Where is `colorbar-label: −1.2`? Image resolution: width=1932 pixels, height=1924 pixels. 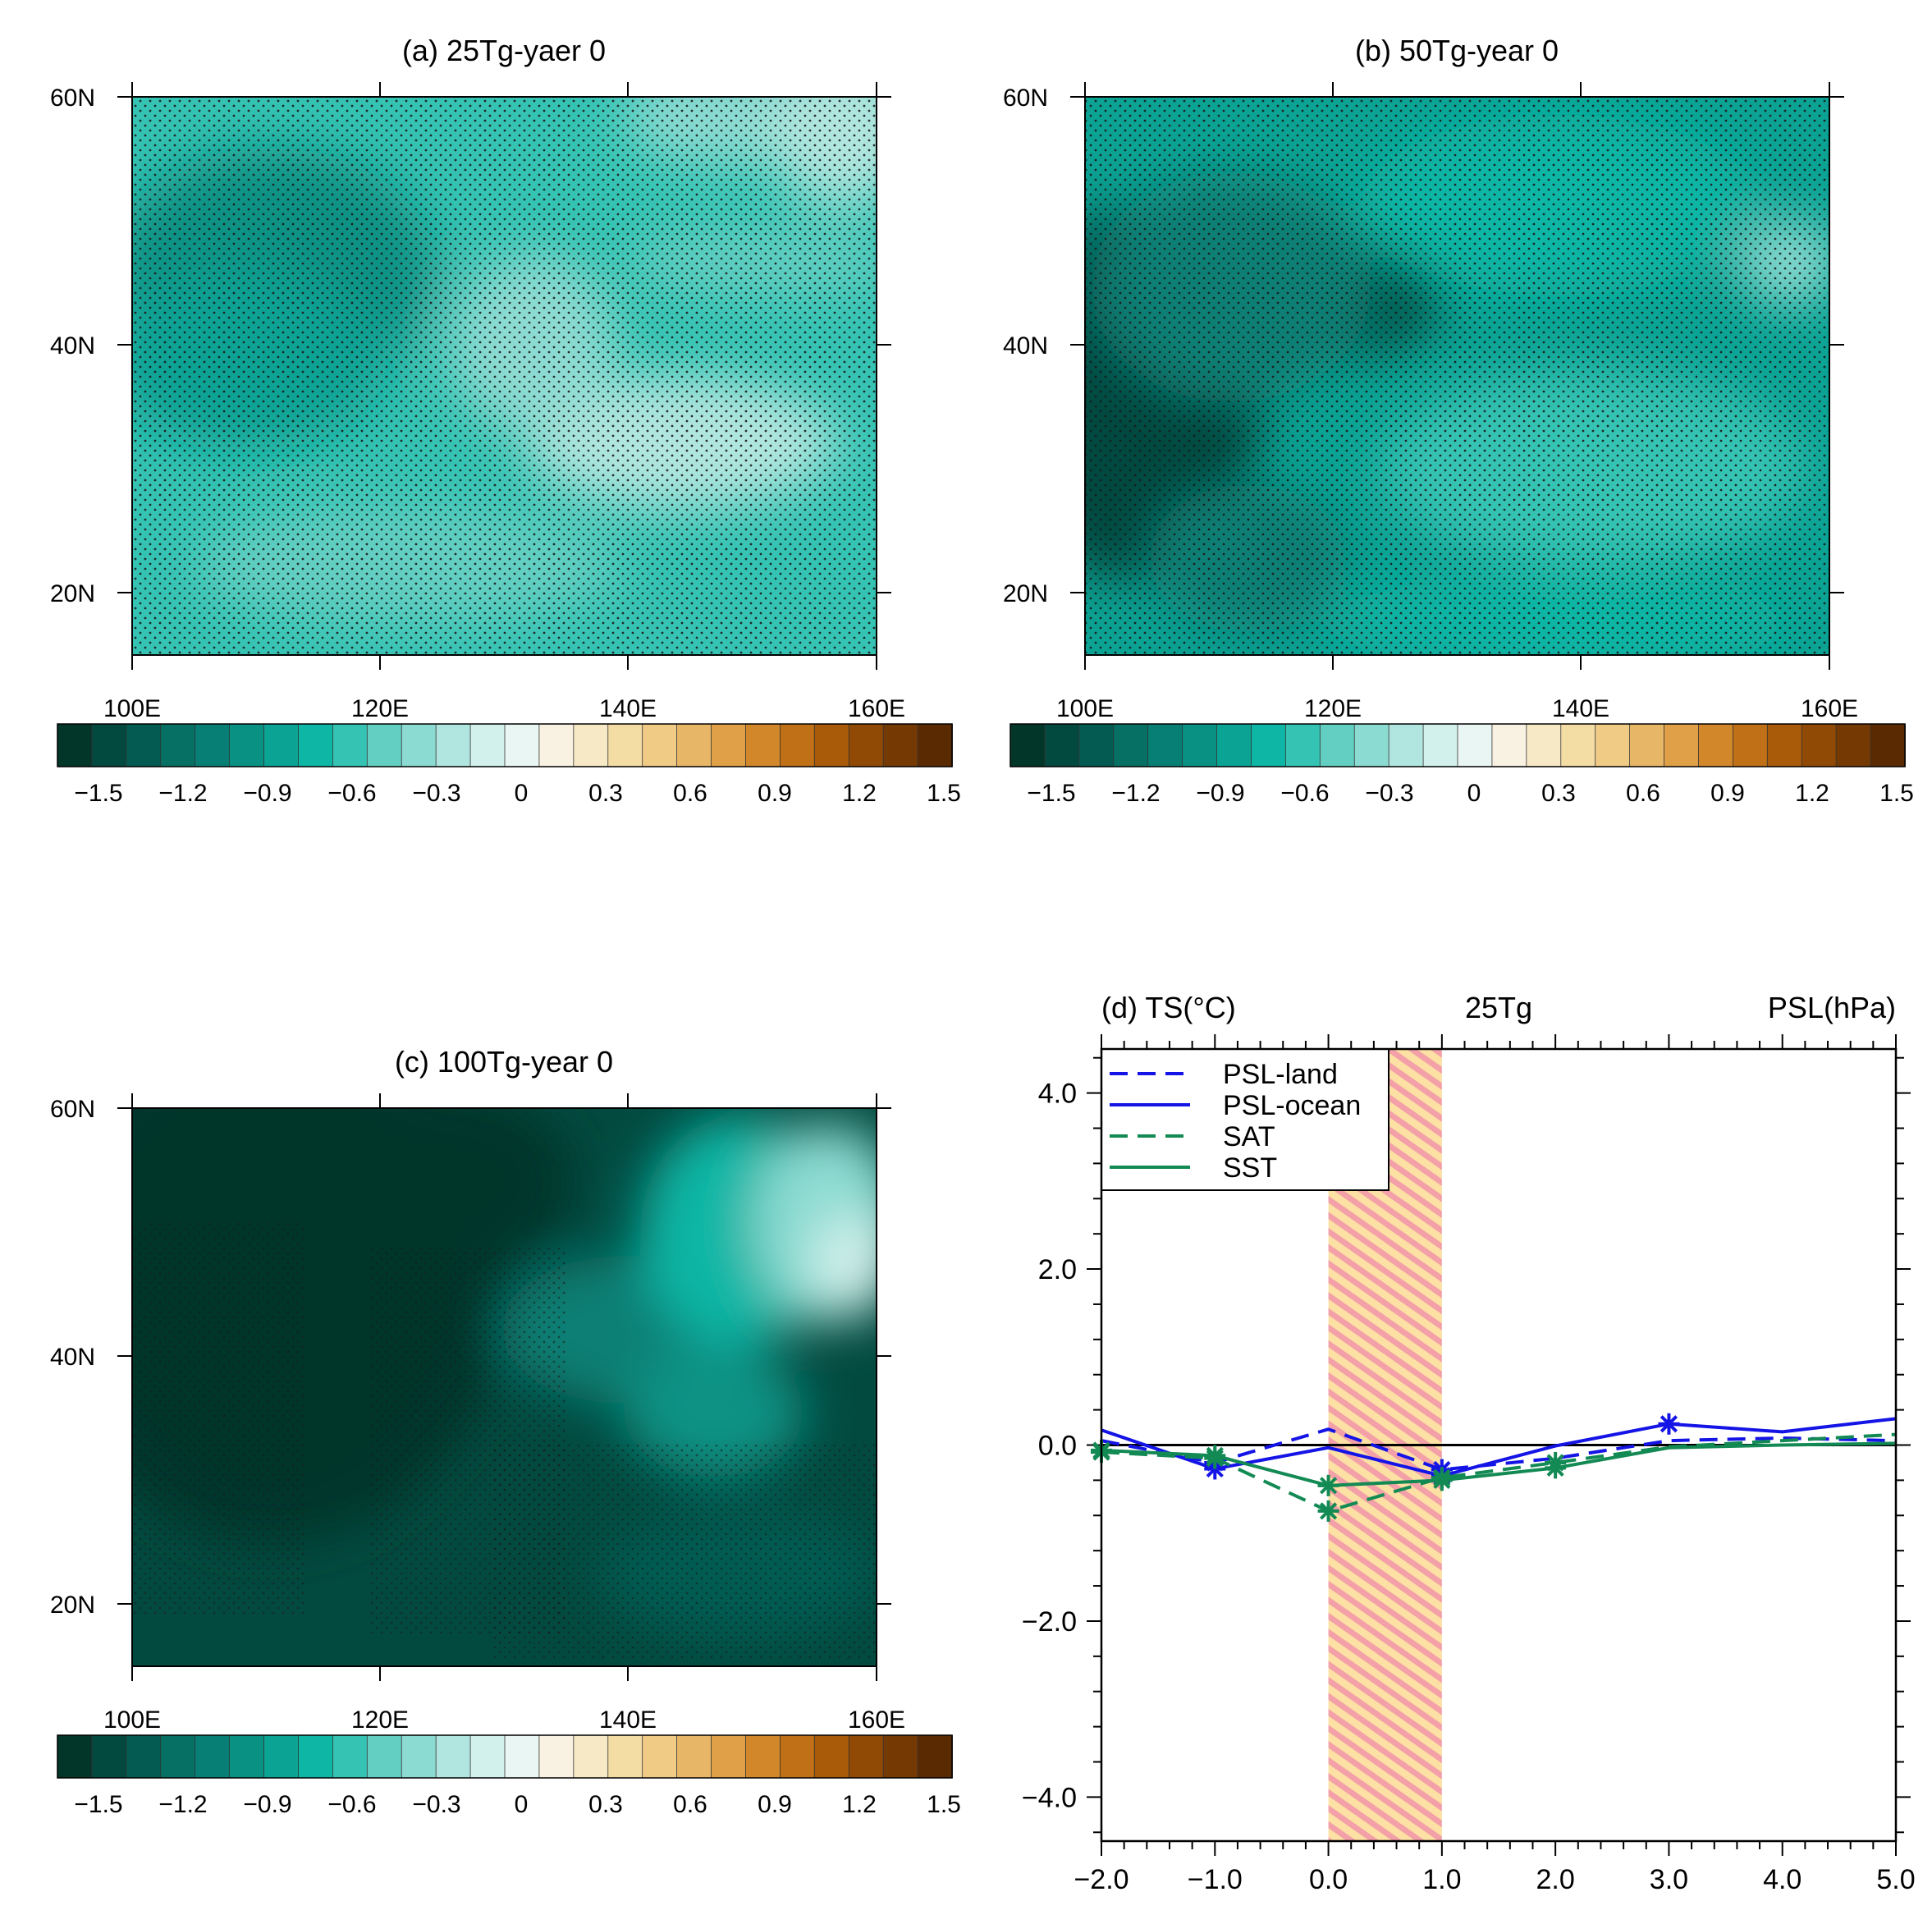
colorbar-label: −1.2 is located at coordinates (182, 1804).